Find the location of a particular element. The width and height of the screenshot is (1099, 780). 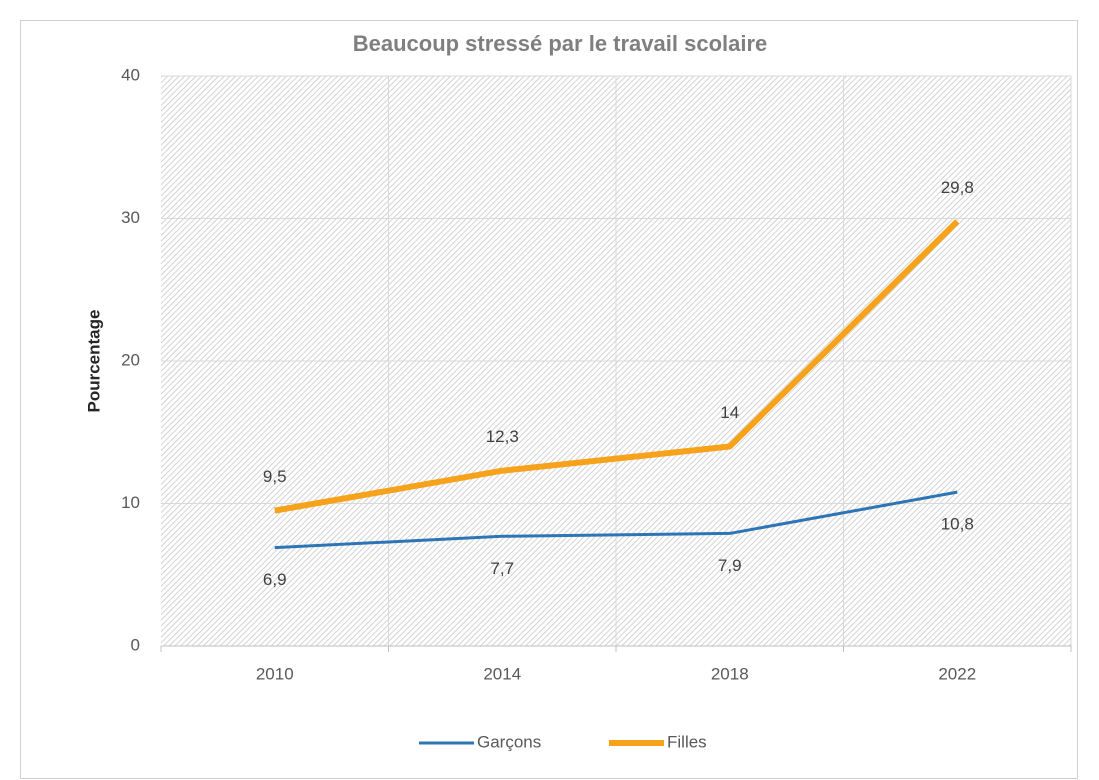

x-tick-label: 2014 is located at coordinates (502, 673).